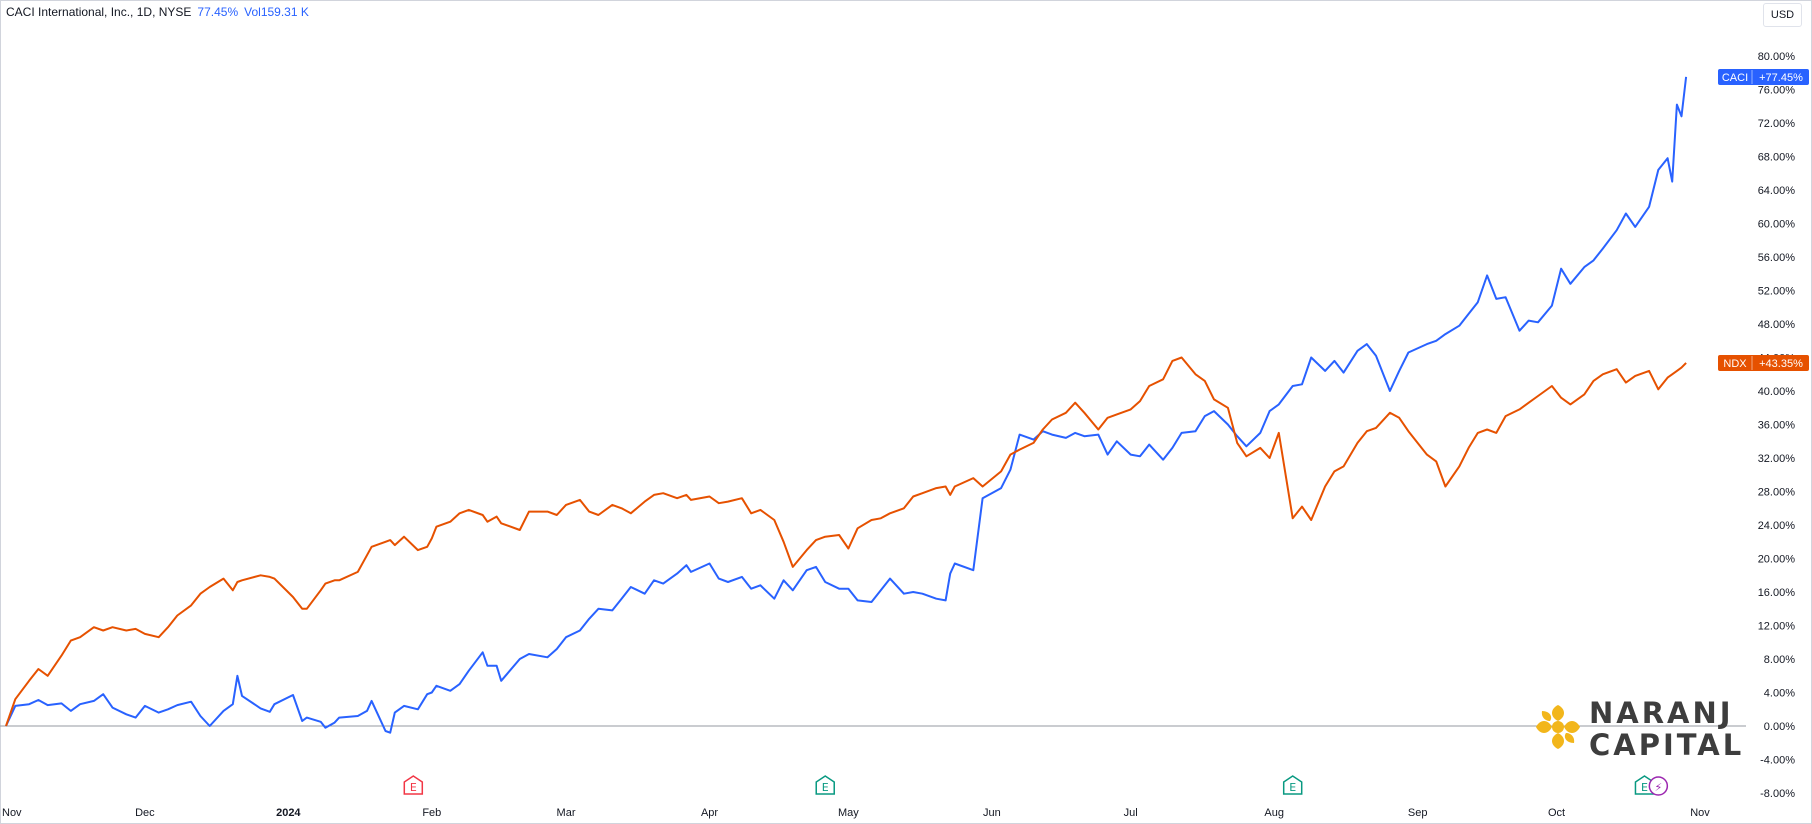  Describe the element at coordinates (1735, 364) in the screenshot. I see `svg-text: NDX` at that location.